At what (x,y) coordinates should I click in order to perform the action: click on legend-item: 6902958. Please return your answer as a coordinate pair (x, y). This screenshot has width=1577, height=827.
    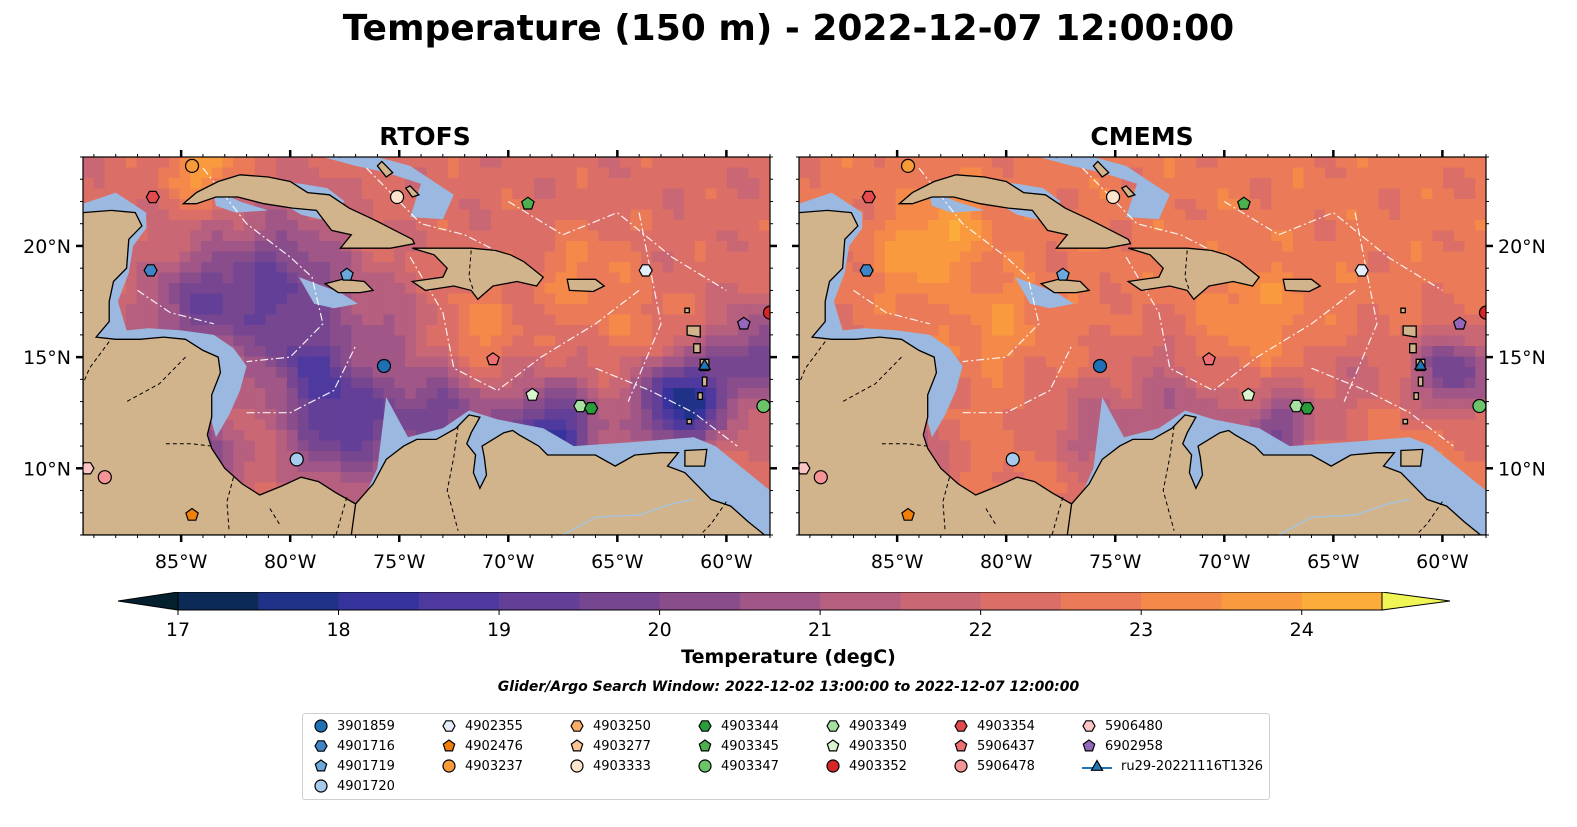
    Looking at the image, I should click on (1122, 746).